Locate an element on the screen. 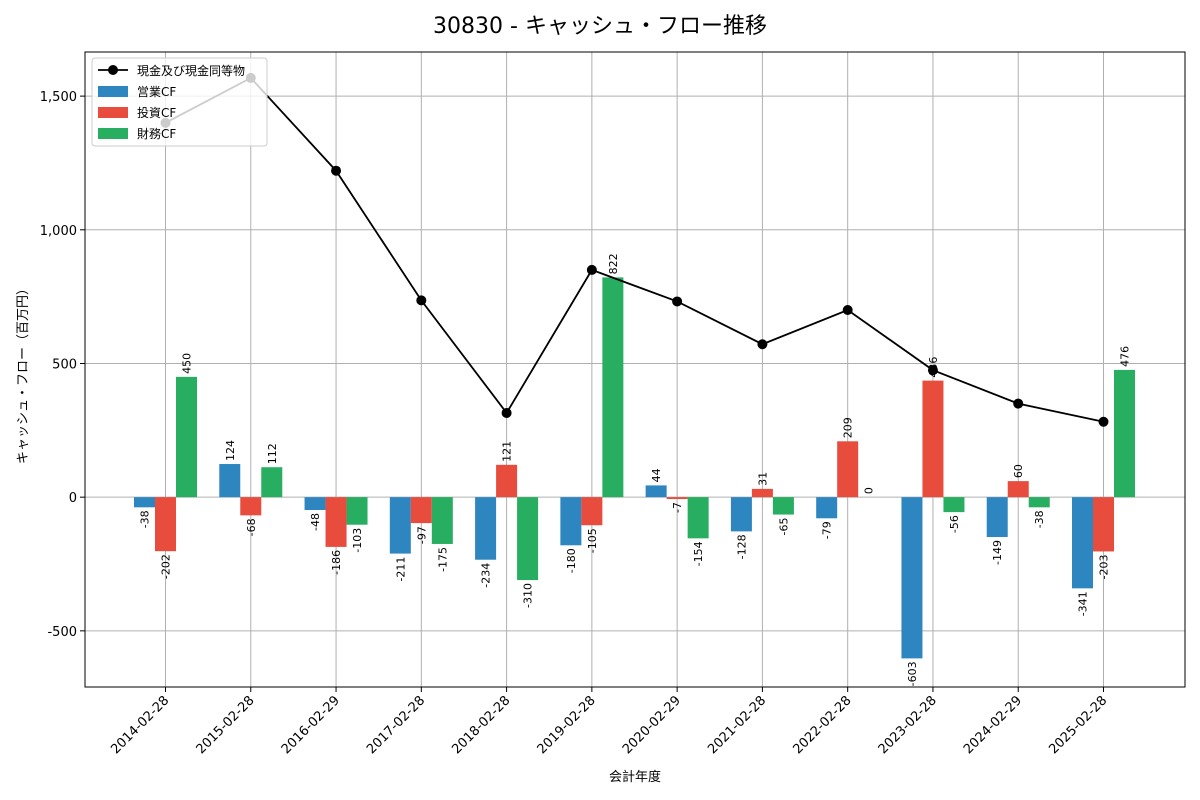 The width and height of the screenshot is (1200, 800). bar-財務CF-2021-02-28 is located at coordinates (783, 506).